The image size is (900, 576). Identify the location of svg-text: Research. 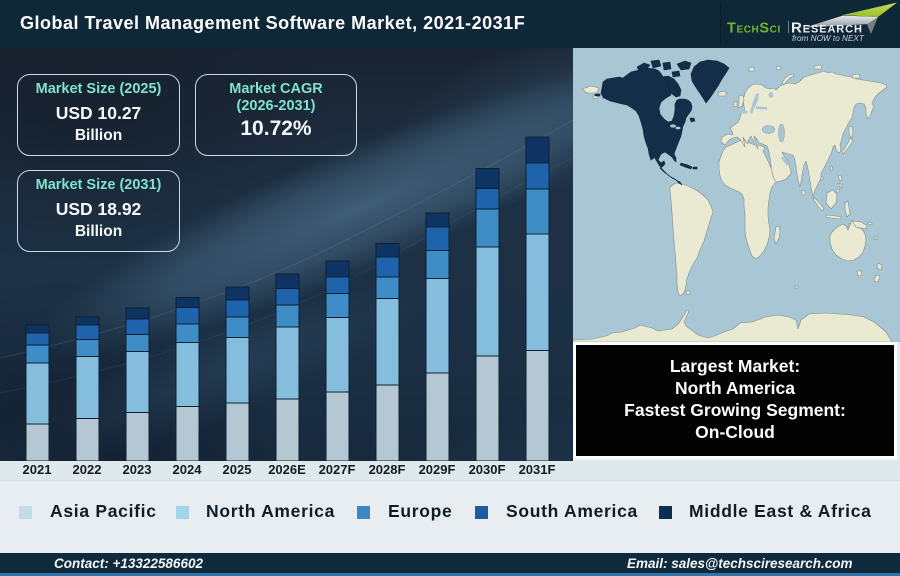
(827, 28).